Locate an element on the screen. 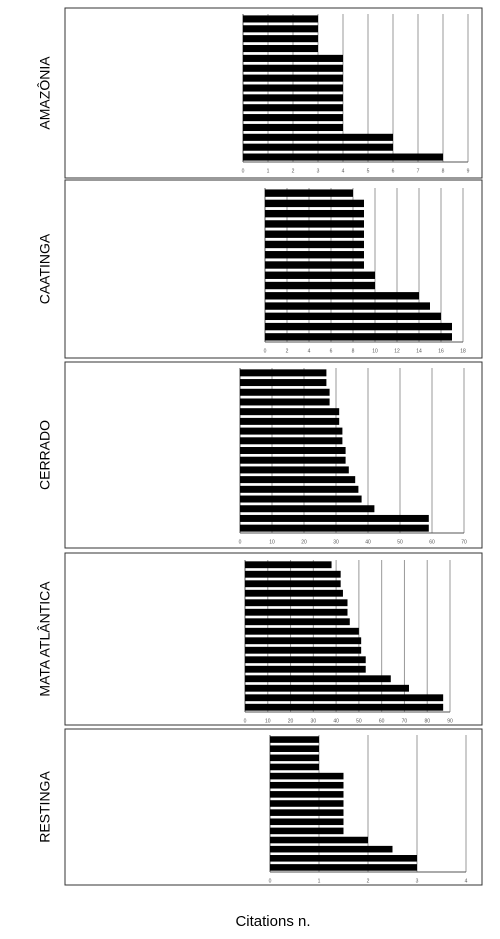 The height and width of the screenshot is (939, 500). panel-title: MATA ATLÂNTICA is located at coordinates (45, 639).